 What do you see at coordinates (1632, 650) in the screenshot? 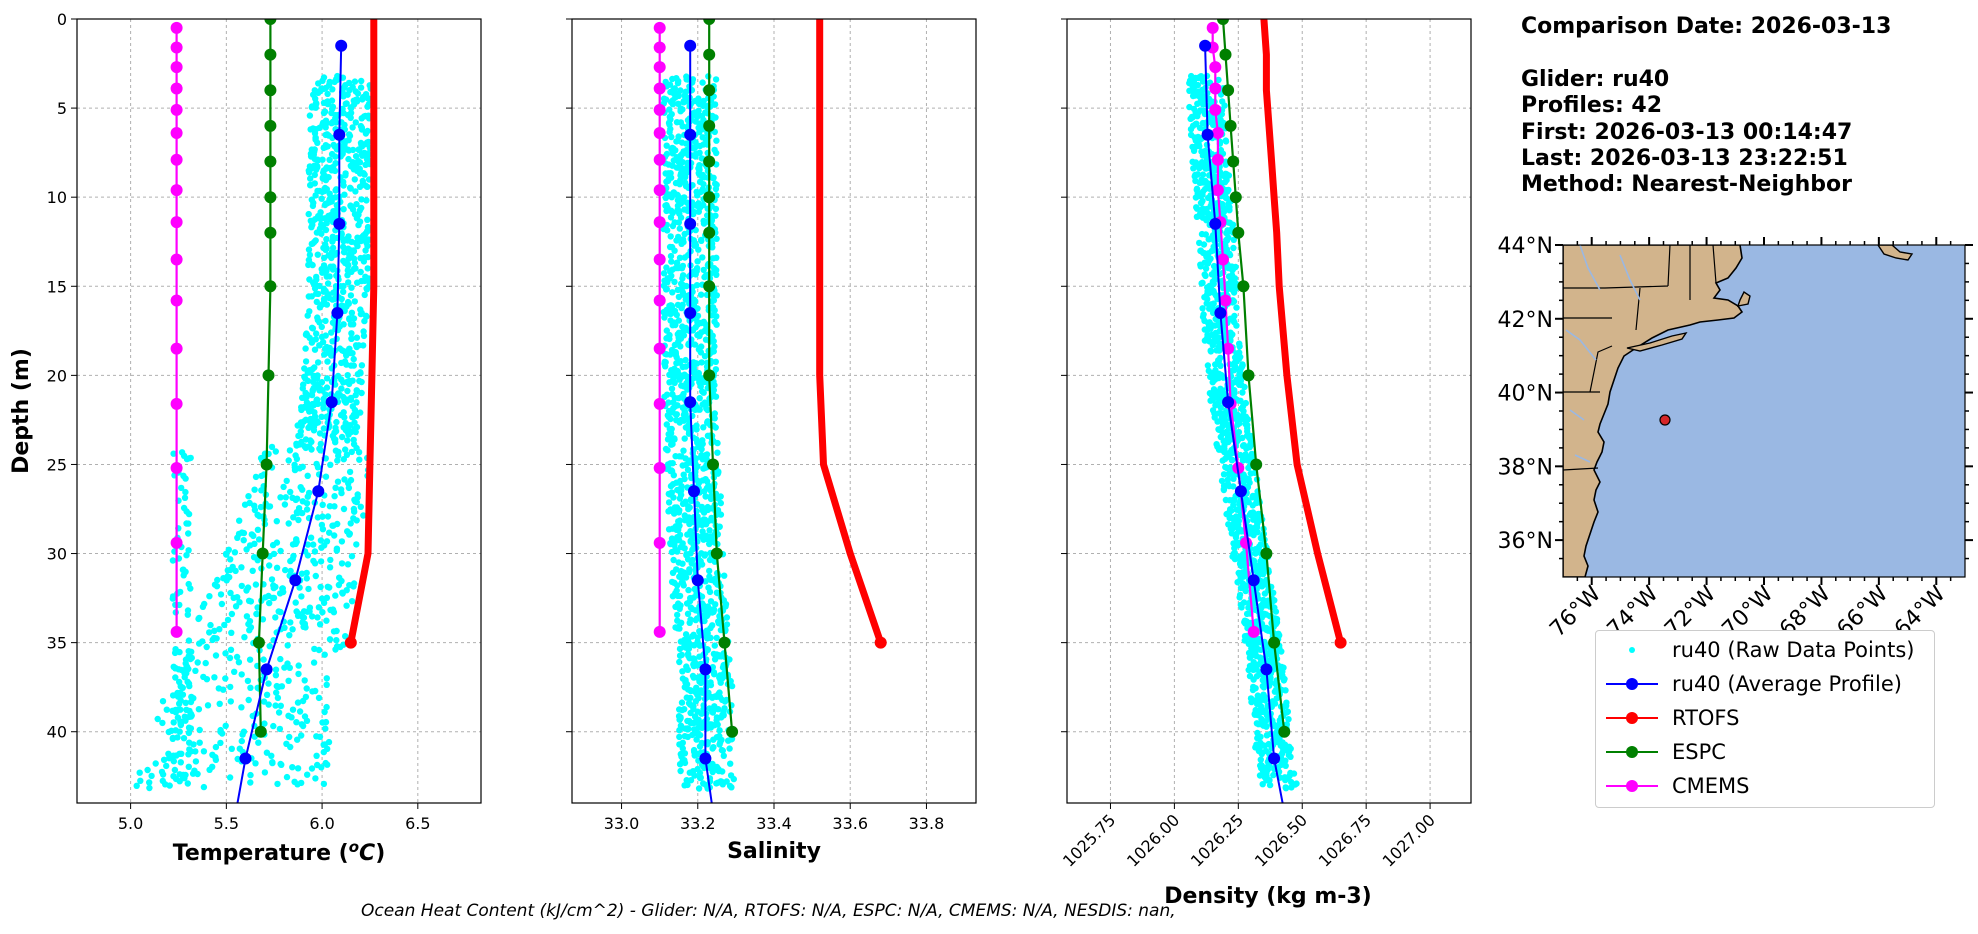
I see `legend-swatch-raw-points` at bounding box center [1632, 650].